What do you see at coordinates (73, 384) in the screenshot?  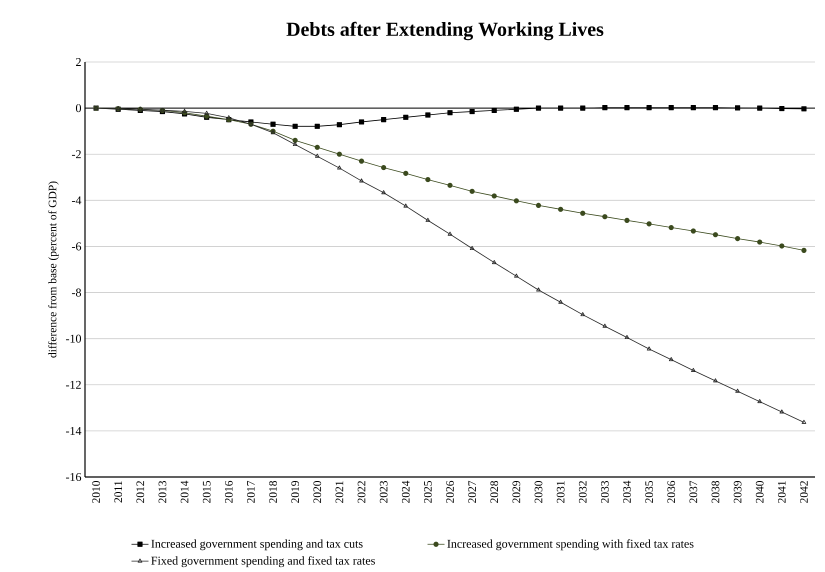 I see `y-tick-label: -12` at bounding box center [73, 384].